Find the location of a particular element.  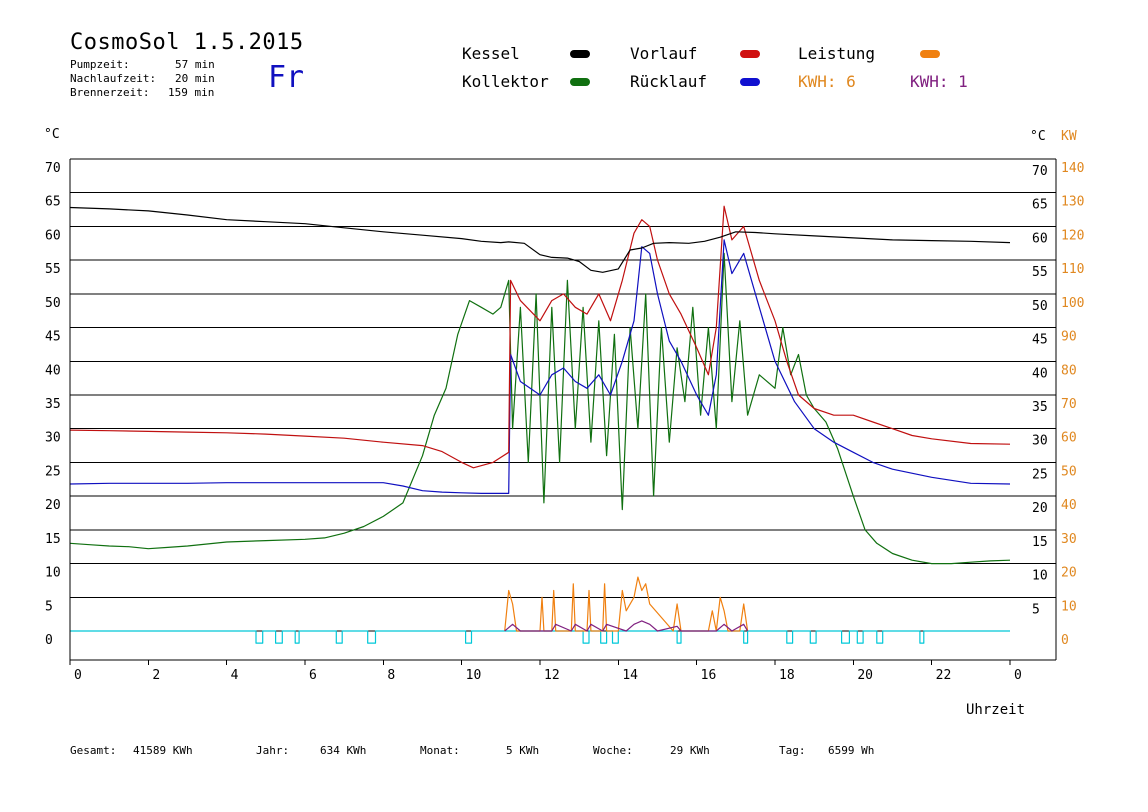

series-kwh is located at coordinates (626, 626).